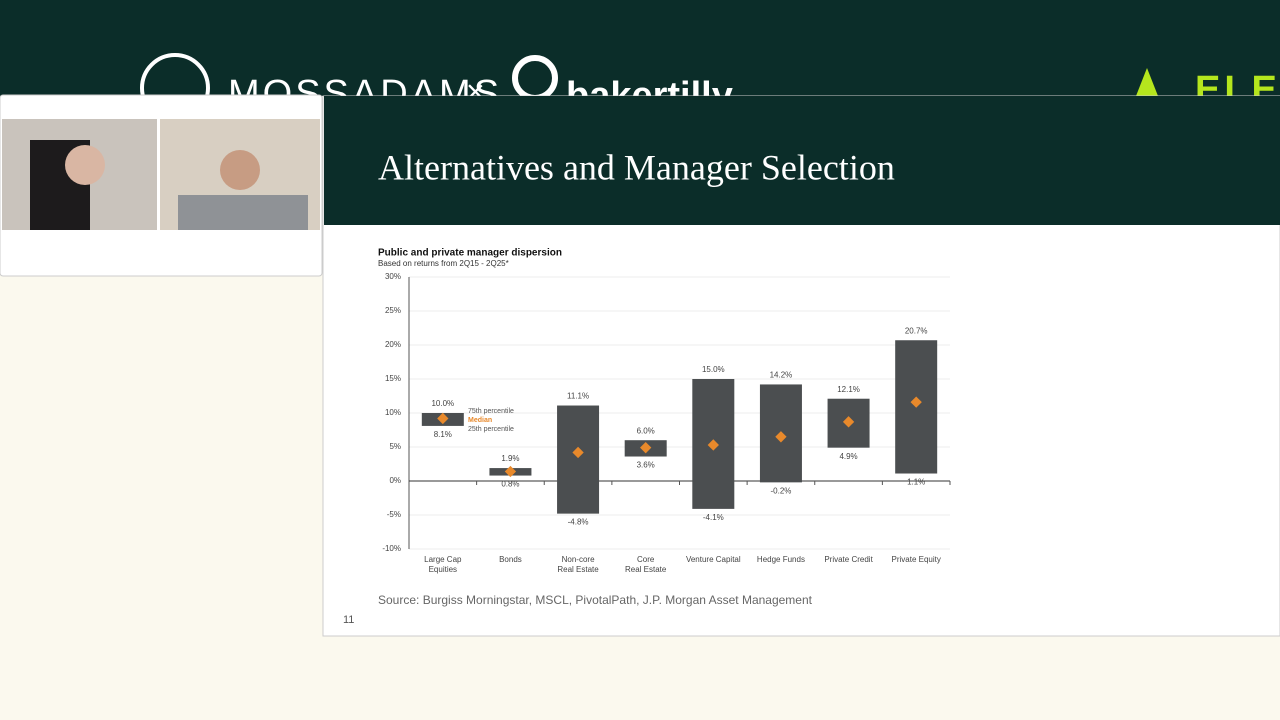 The width and height of the screenshot is (1280, 720). I want to click on chart-subtitle: Based on returns from 2Q15 - 2Q25*, so click(443, 263).